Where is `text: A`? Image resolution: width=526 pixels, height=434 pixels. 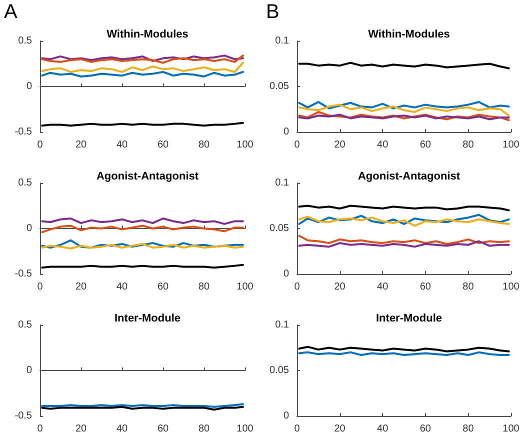
text: A is located at coordinates (11, 12).